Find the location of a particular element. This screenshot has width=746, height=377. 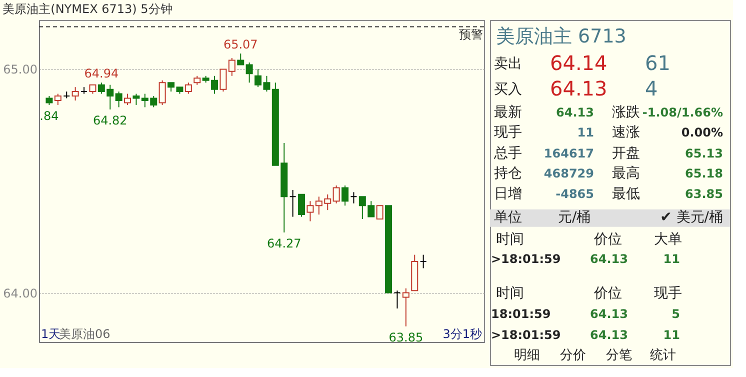

text: 18:01:59 is located at coordinates (521, 313).